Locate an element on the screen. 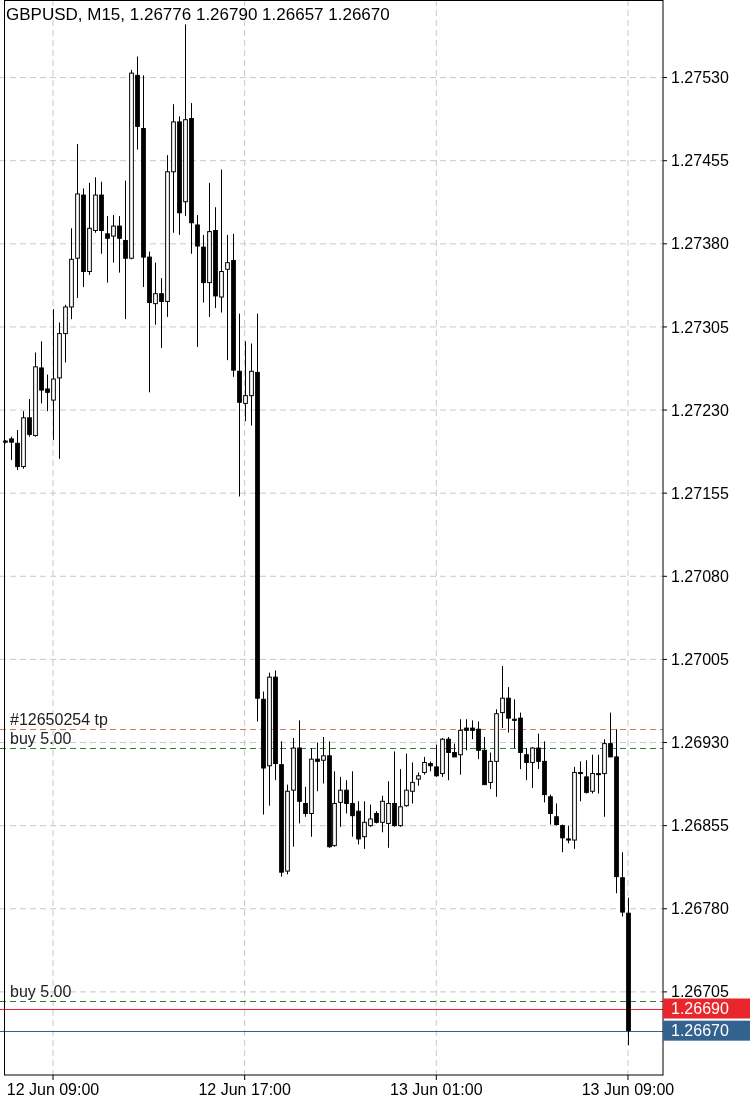 This screenshot has height=1102, width=750. y-tick-label: 1.26855 is located at coordinates (700, 826).